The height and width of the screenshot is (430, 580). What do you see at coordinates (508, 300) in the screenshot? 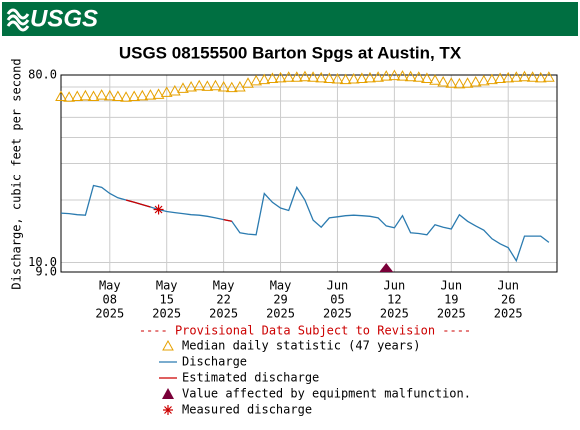
I see `x-tick-label: 26` at bounding box center [508, 300].